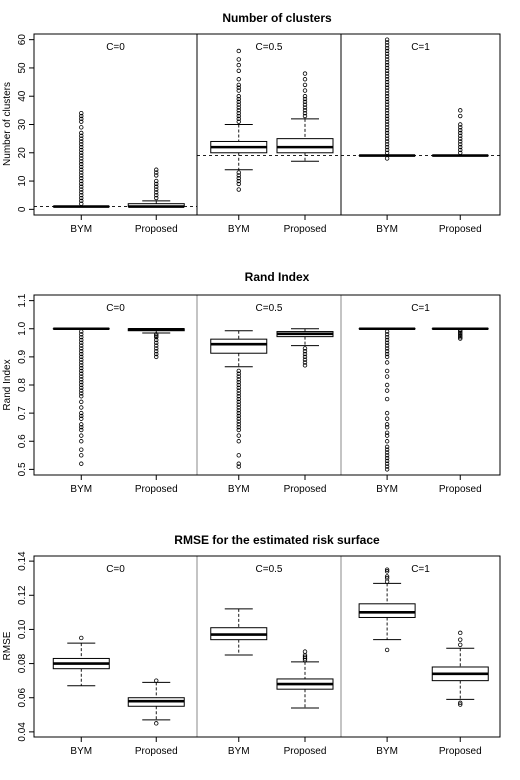 Image resolution: width=520 pixels, height=780 pixels. What do you see at coordinates (118, 384) in the screenshot?
I see `panel-1: C=0` at bounding box center [118, 384].